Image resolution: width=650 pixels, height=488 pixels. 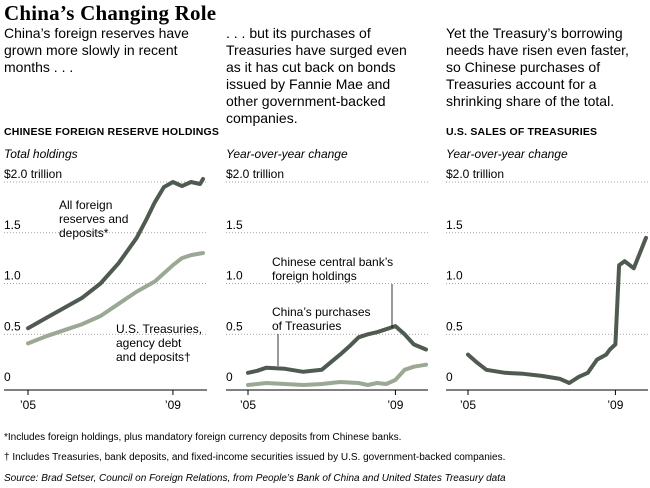 What do you see at coordinates (507, 154) in the screenshot?
I see `panel-subtitle-3: Year-over-year change` at bounding box center [507, 154].